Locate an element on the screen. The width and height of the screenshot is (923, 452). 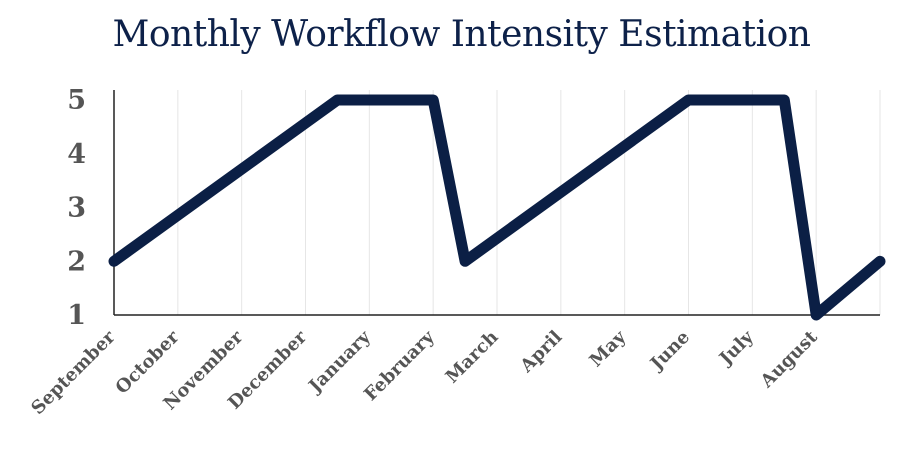
y-tick-label: 2 is located at coordinates (76, 261).